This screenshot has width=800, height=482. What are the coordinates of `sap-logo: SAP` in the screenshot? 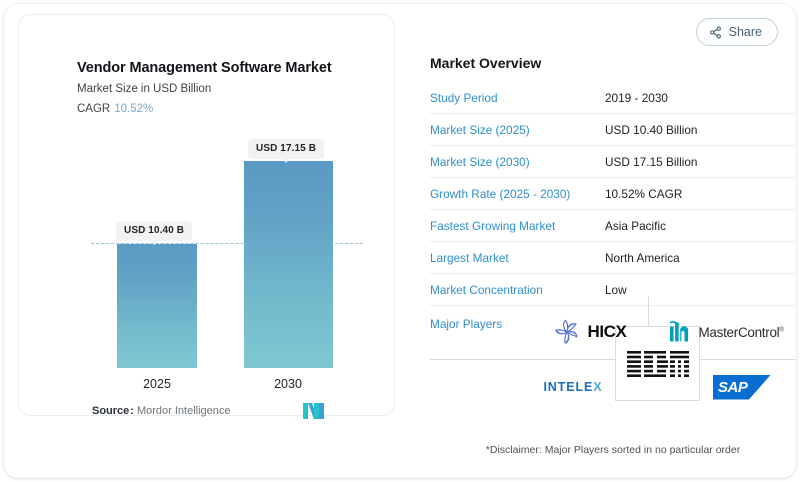 It's located at (742, 387).